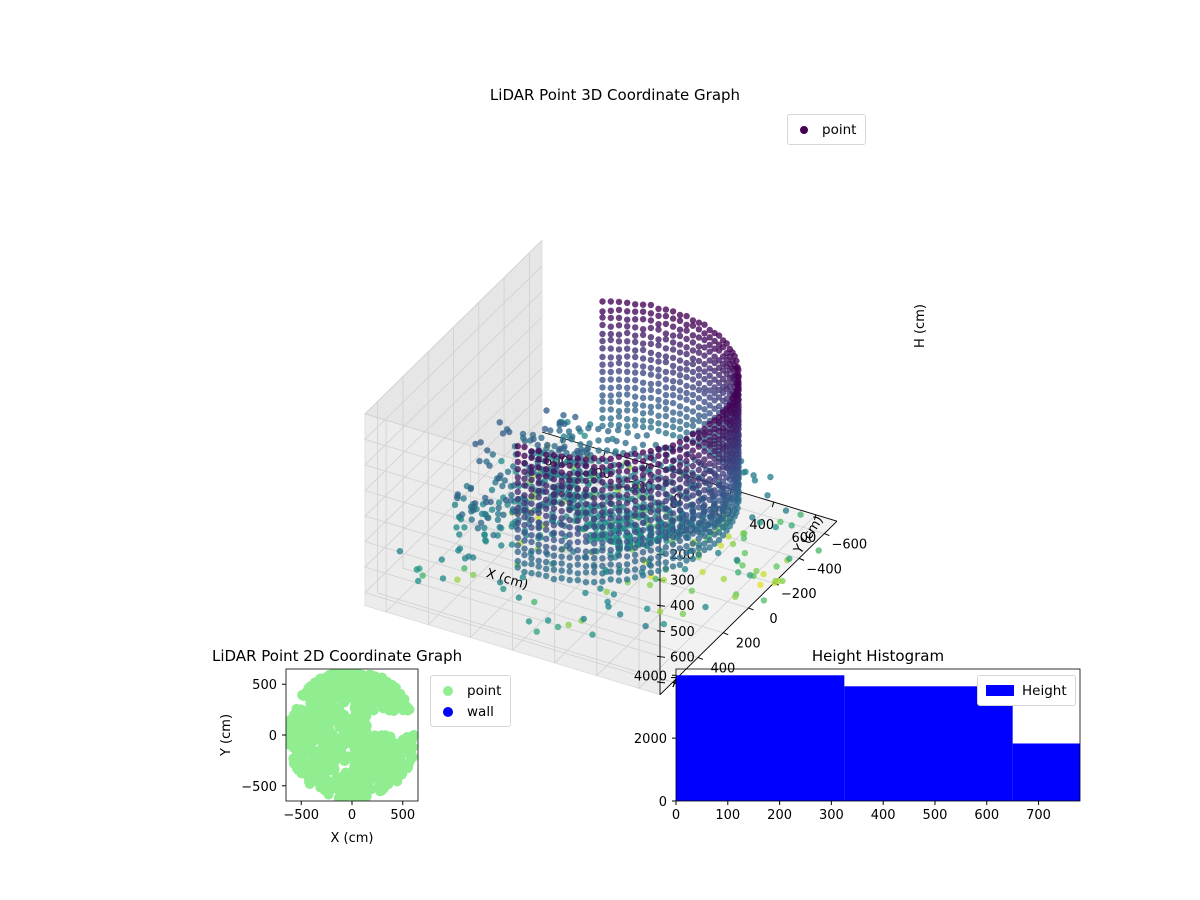 This screenshot has width=1200, height=900. Describe the element at coordinates (779, 815) in the screenshot. I see `x-tick-label: 200` at that location.